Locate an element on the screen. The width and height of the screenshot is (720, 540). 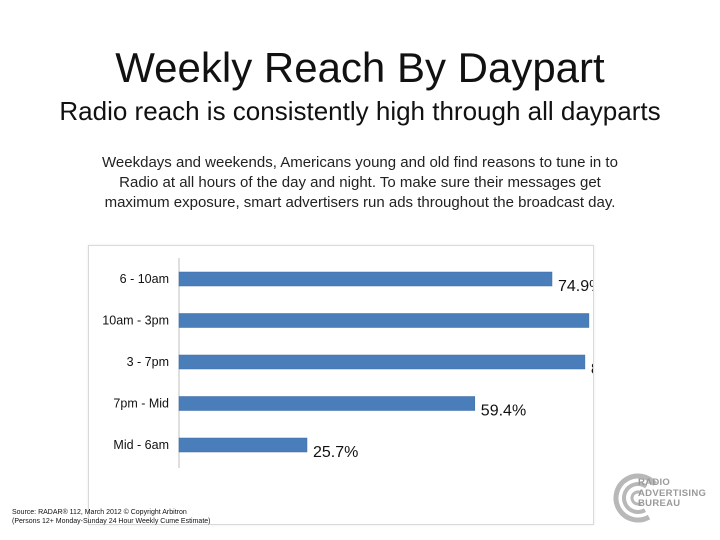
value-label: 59.4% is located at coordinates (503, 411).